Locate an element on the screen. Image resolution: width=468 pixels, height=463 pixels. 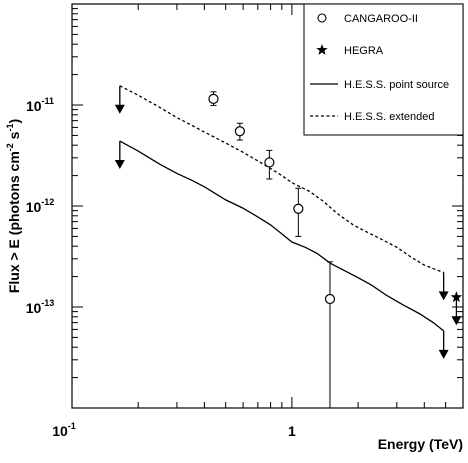
x-tick-label: 1 is located at coordinates (292, 431).